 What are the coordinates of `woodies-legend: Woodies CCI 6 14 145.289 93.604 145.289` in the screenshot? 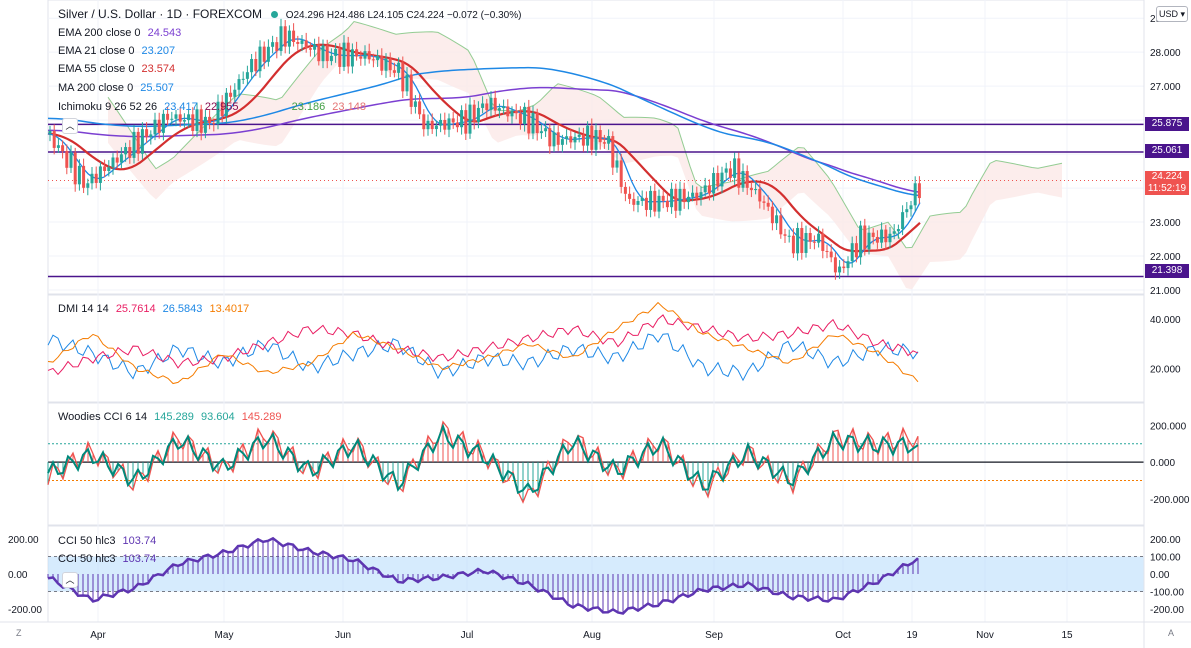 It's located at (171, 417).